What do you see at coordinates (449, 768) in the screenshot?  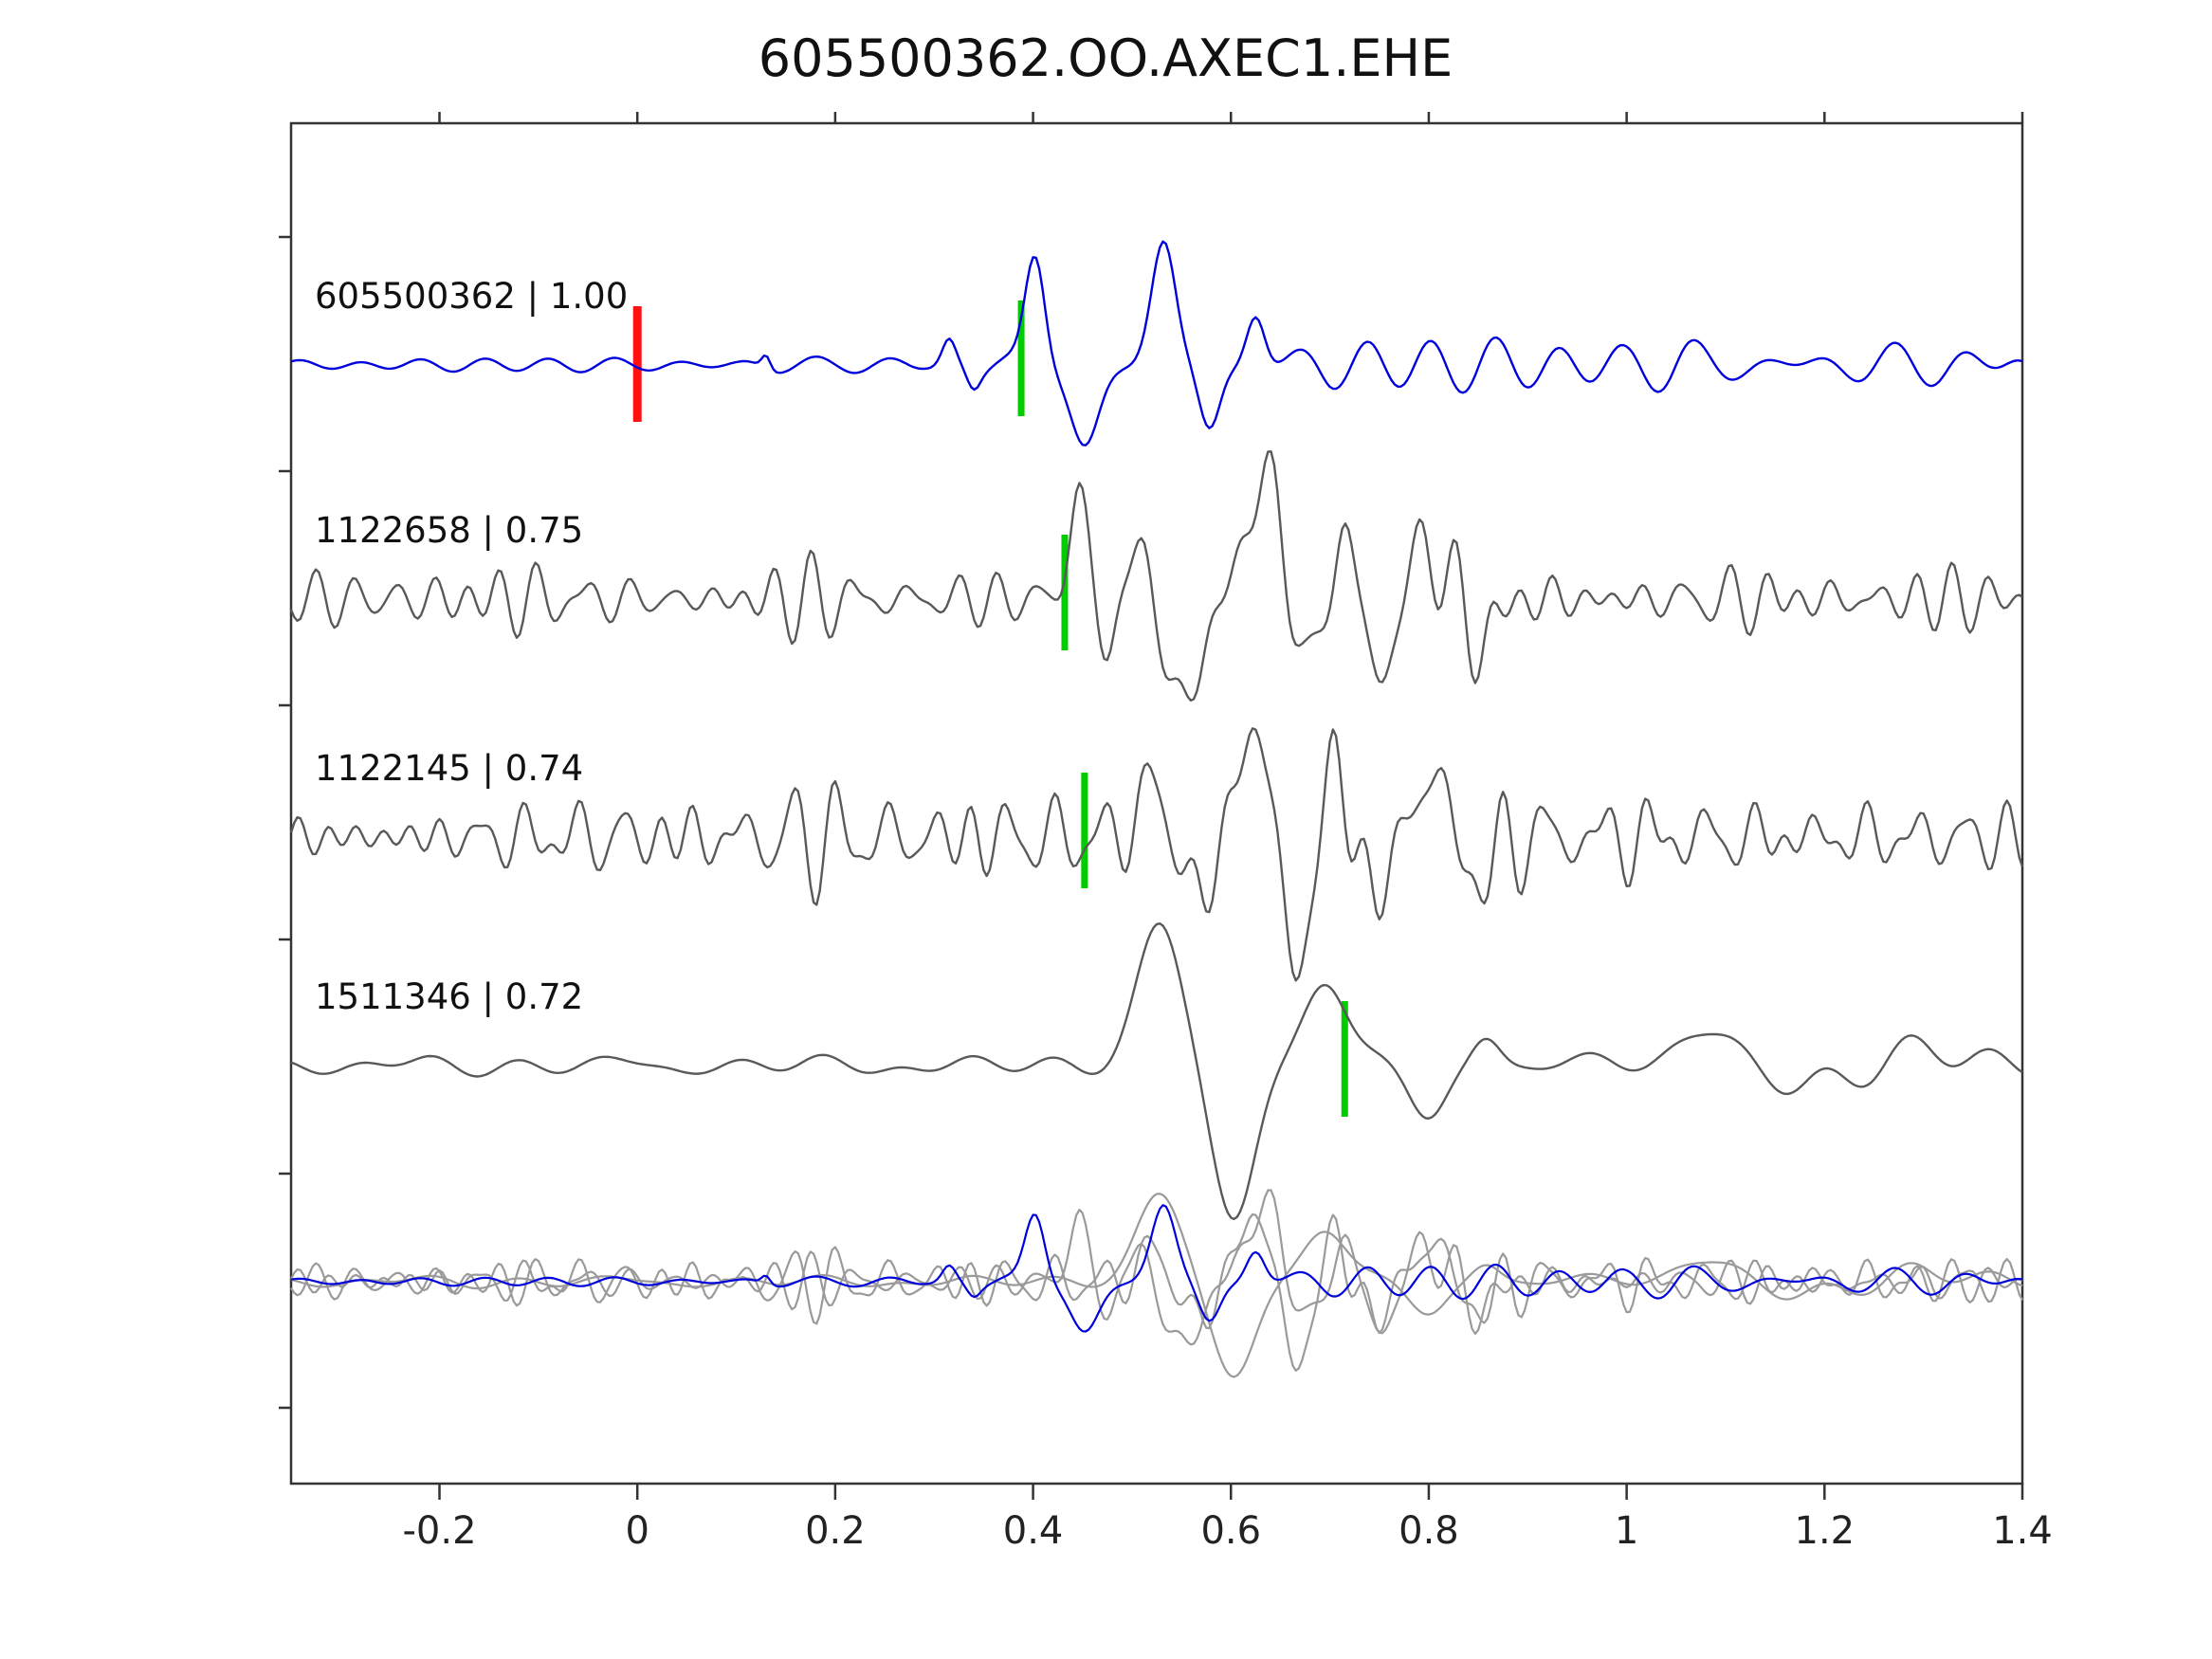 I see `trace-label-1122145: 1122145 | 0.74` at bounding box center [449, 768].